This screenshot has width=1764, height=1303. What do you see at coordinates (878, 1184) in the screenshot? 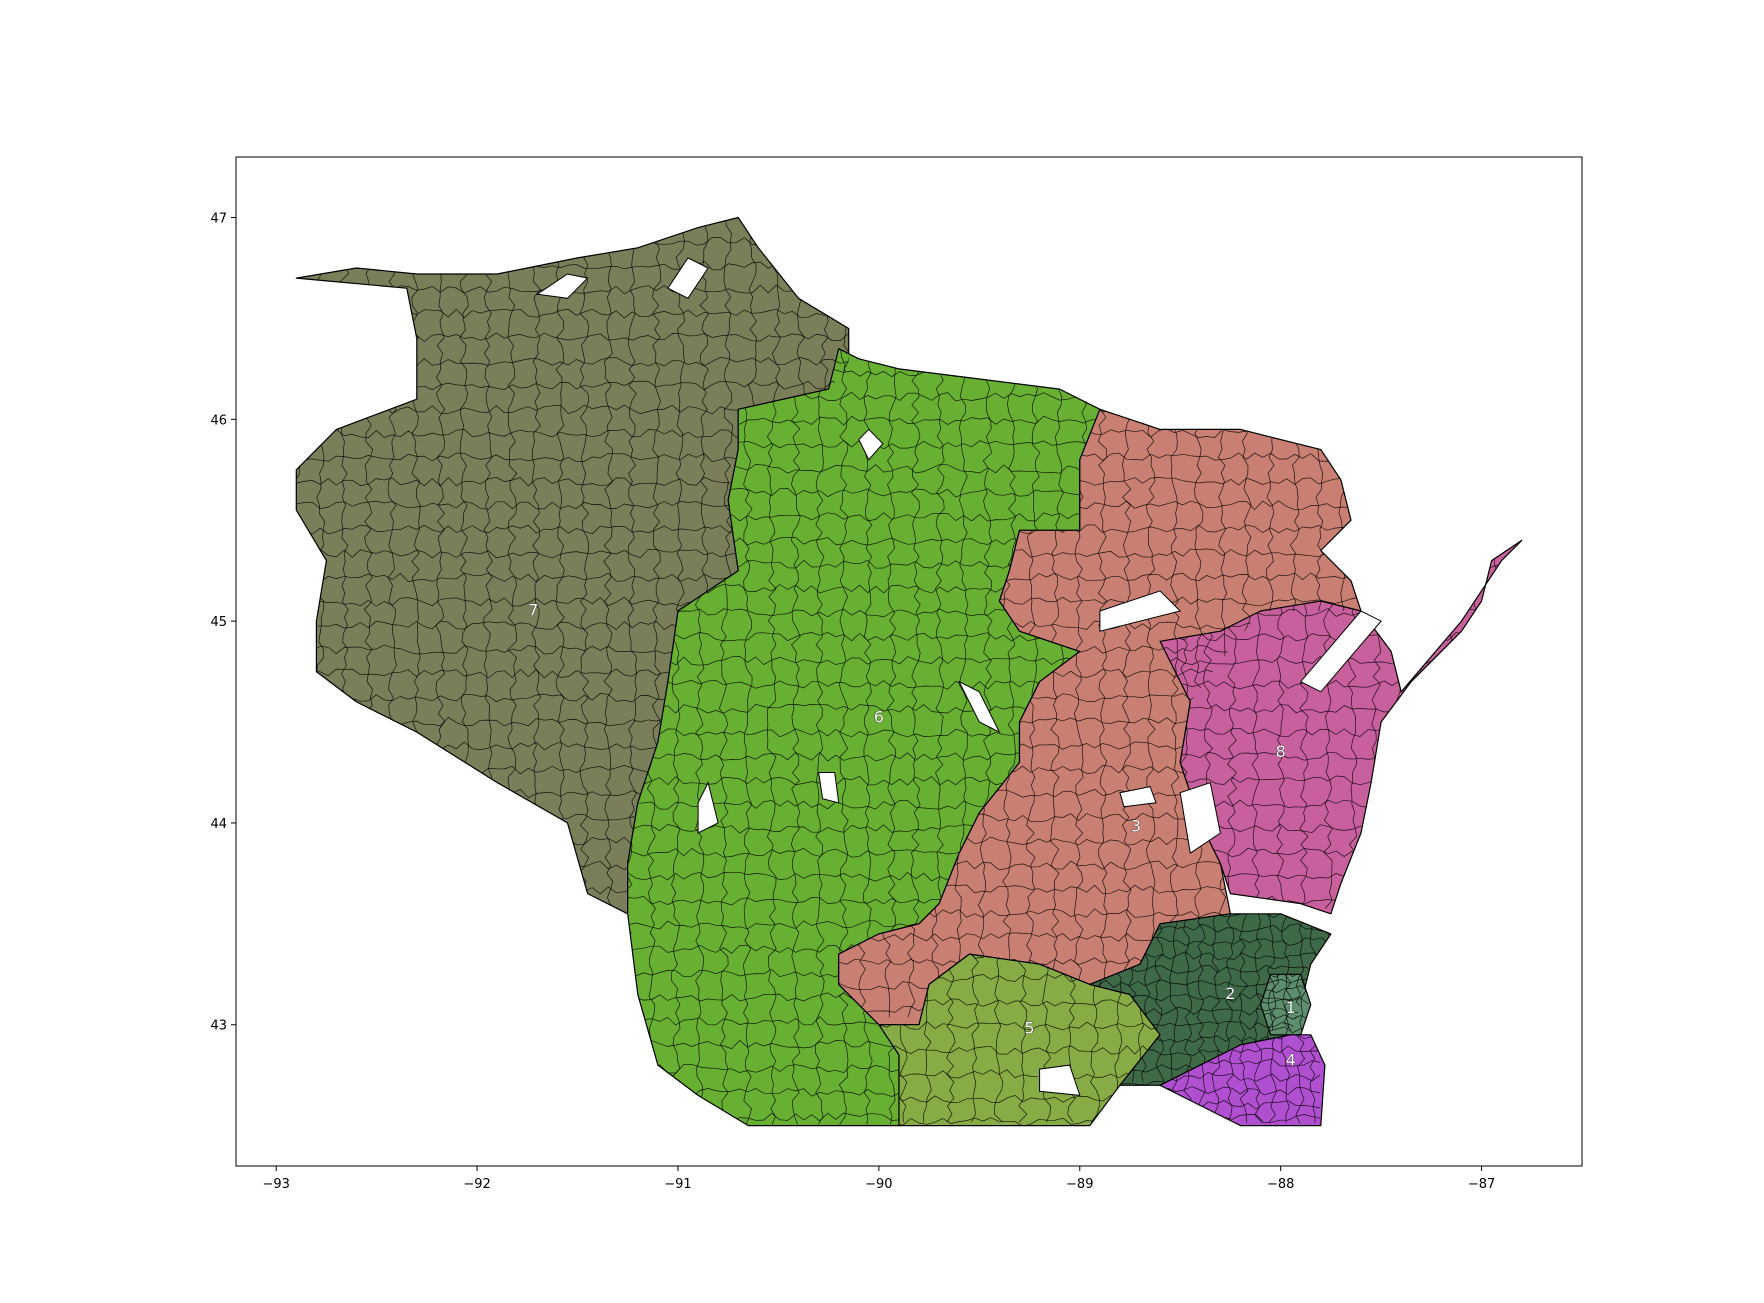
I see `x-tick-label: −90` at bounding box center [878, 1184].